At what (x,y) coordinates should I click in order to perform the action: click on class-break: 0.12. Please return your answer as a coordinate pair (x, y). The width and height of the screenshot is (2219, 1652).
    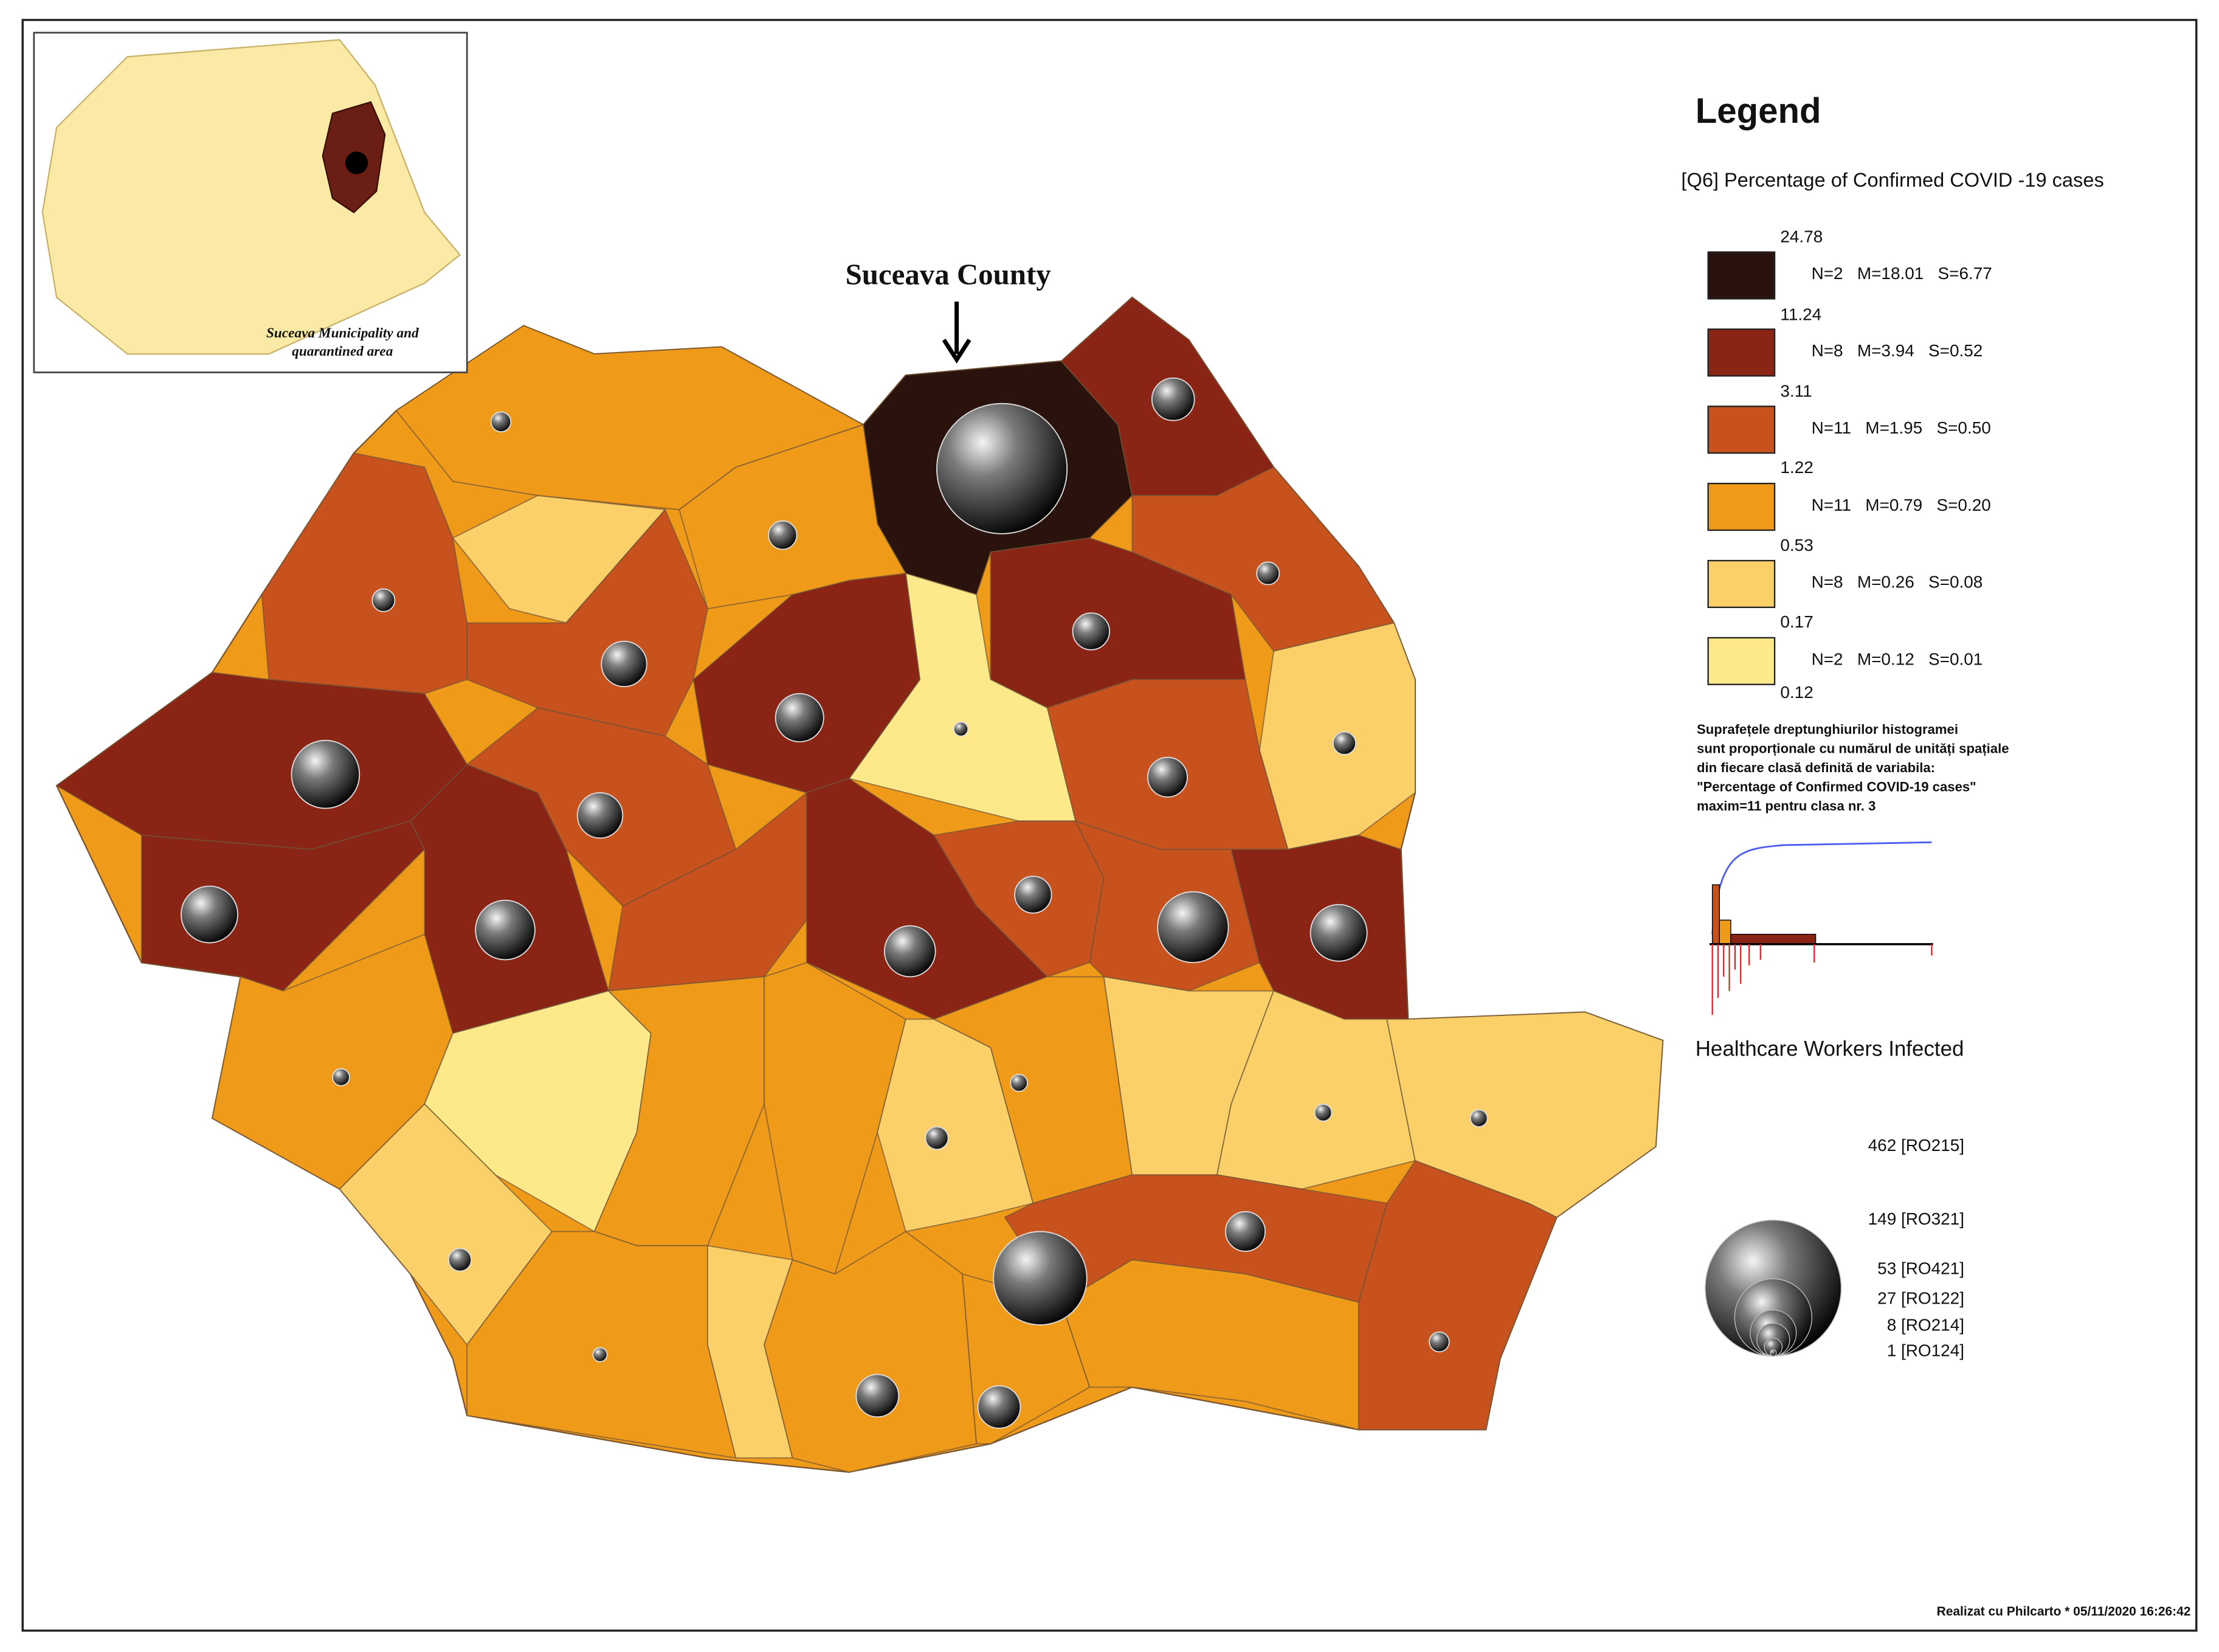
    Looking at the image, I should click on (1796, 692).